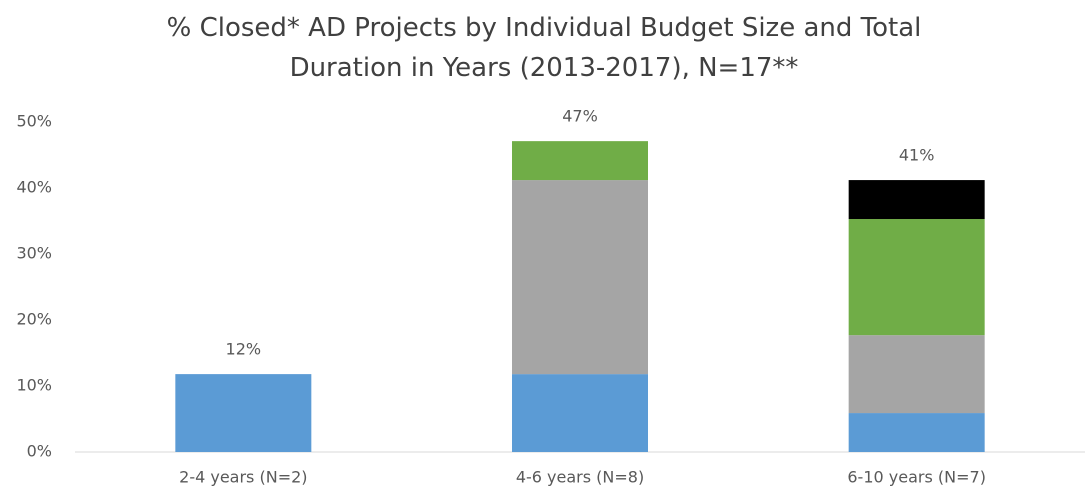  Describe the element at coordinates (39, 451) in the screenshot. I see `y-tick-label: 0%` at that location.